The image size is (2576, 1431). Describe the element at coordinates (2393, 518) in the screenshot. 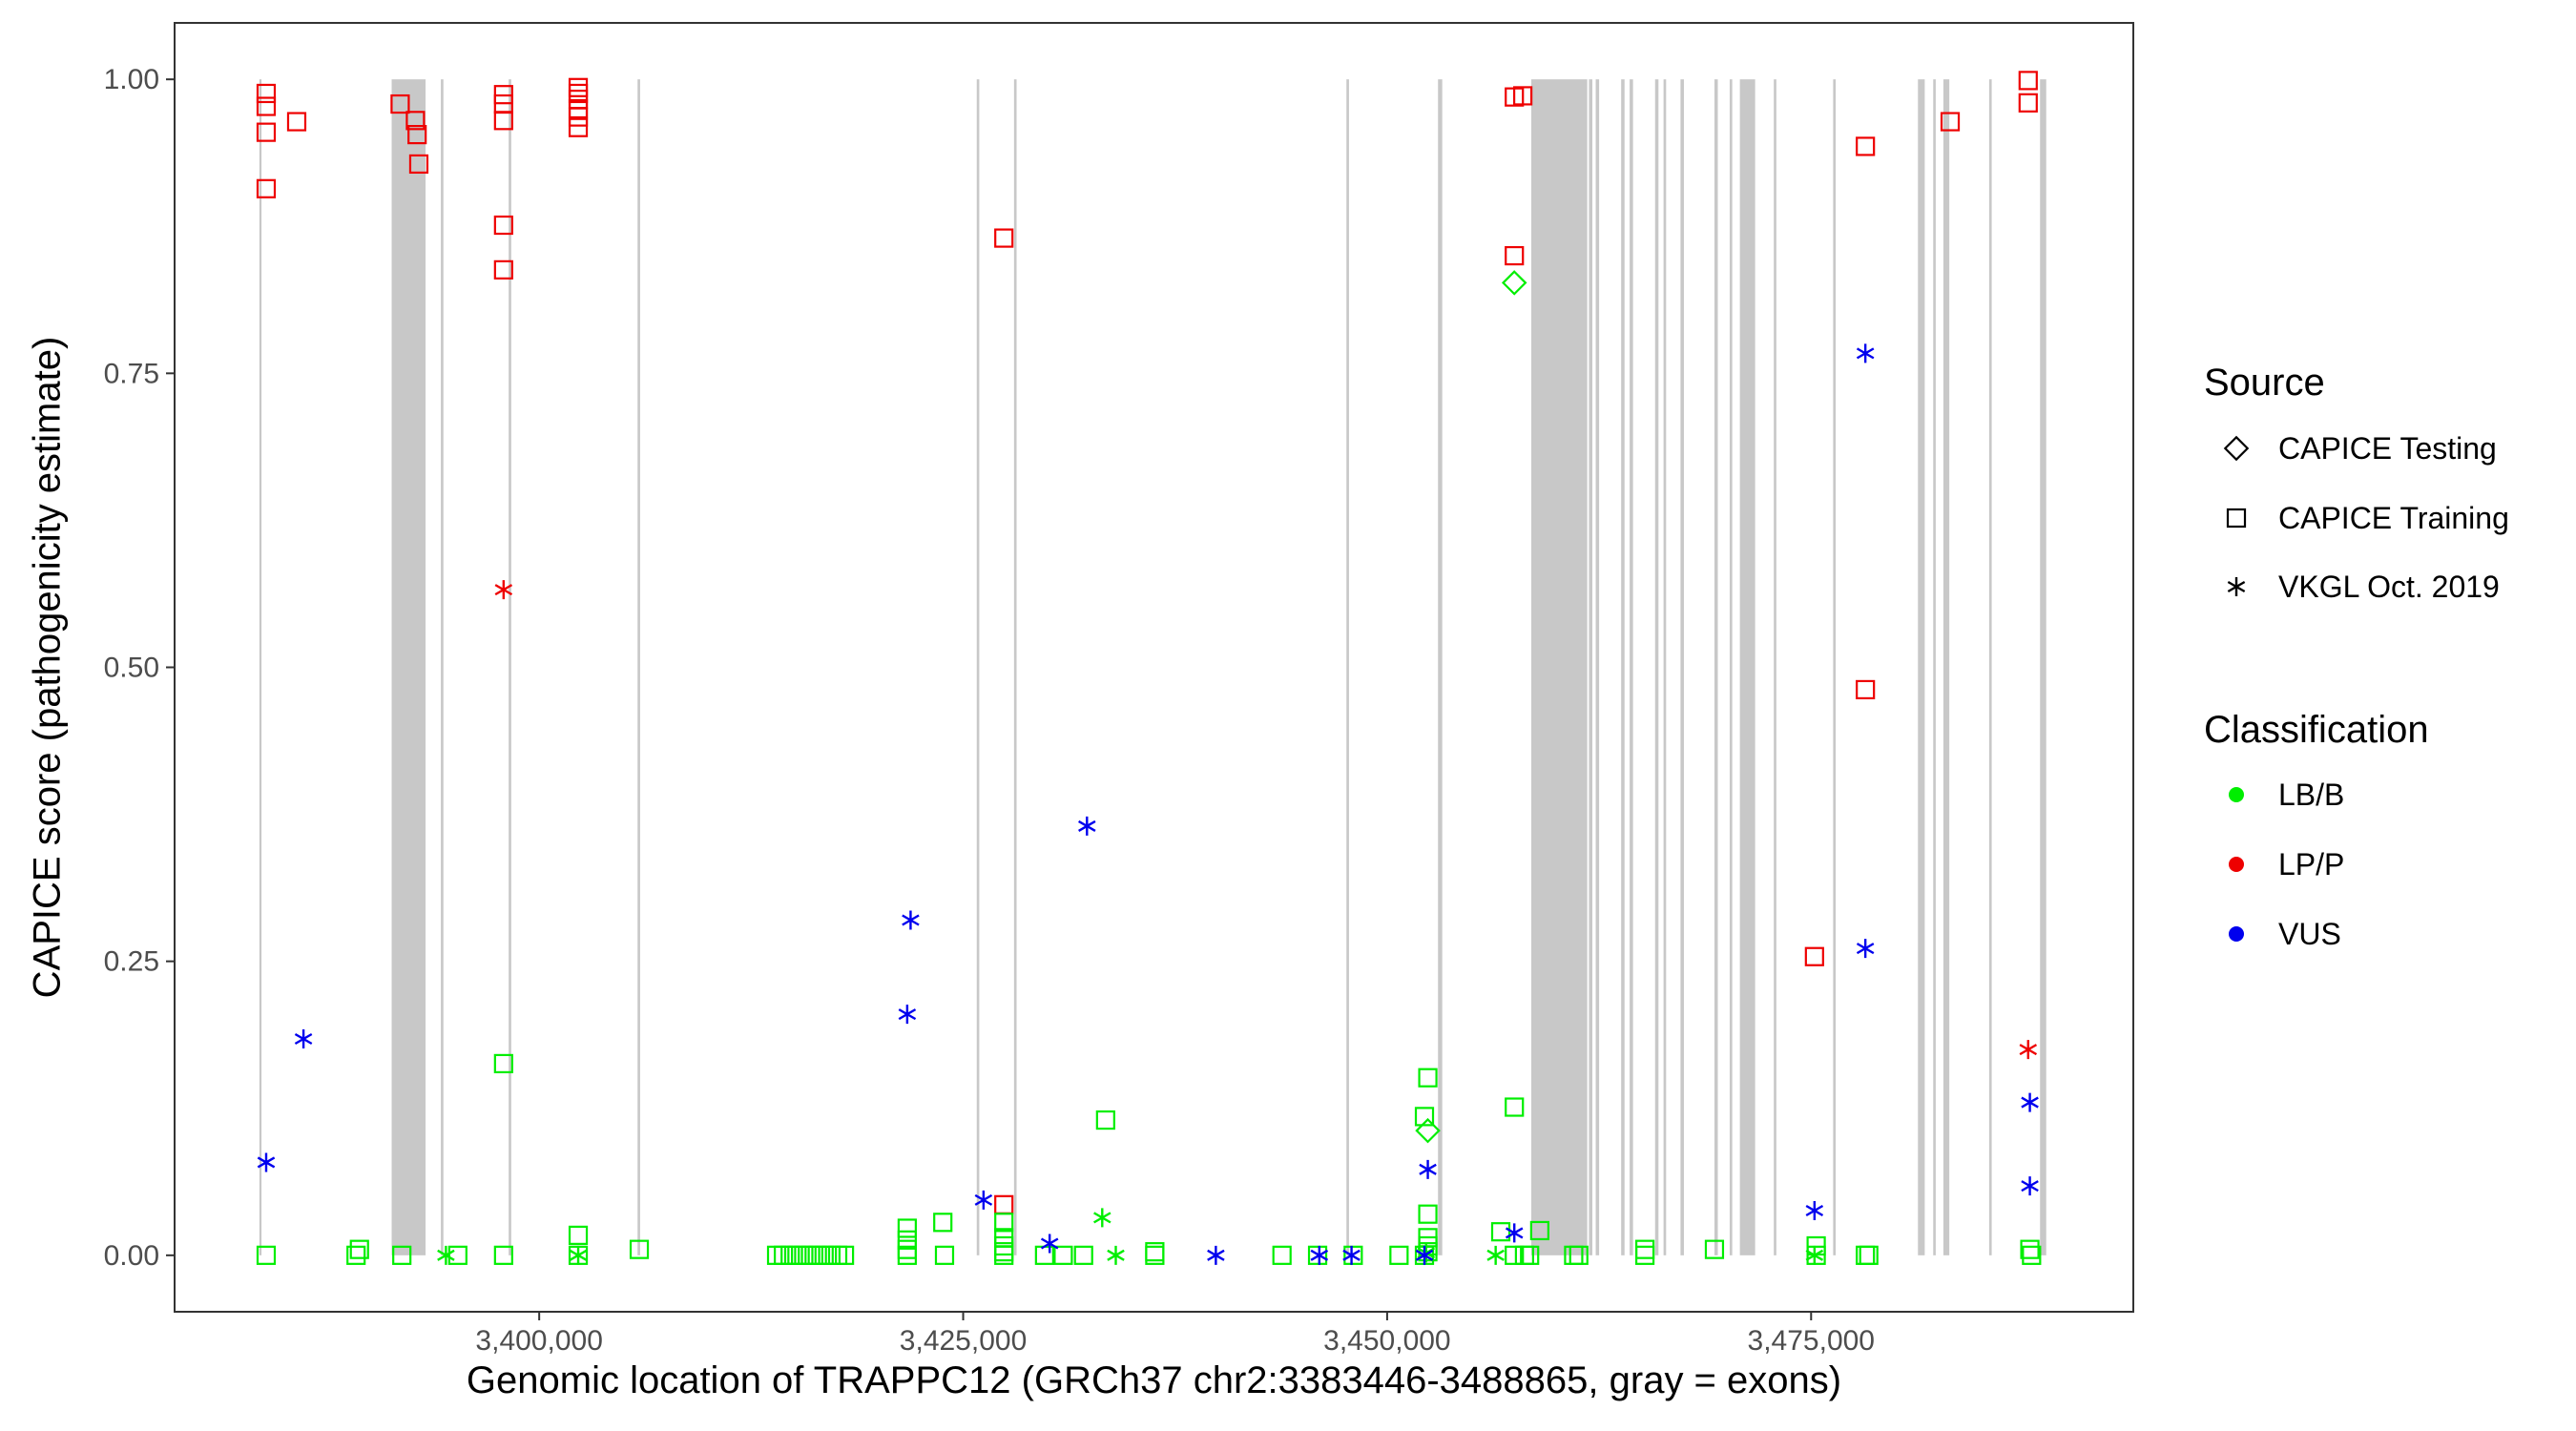

I see `legend-source-label-2: CAPICE Training` at that location.